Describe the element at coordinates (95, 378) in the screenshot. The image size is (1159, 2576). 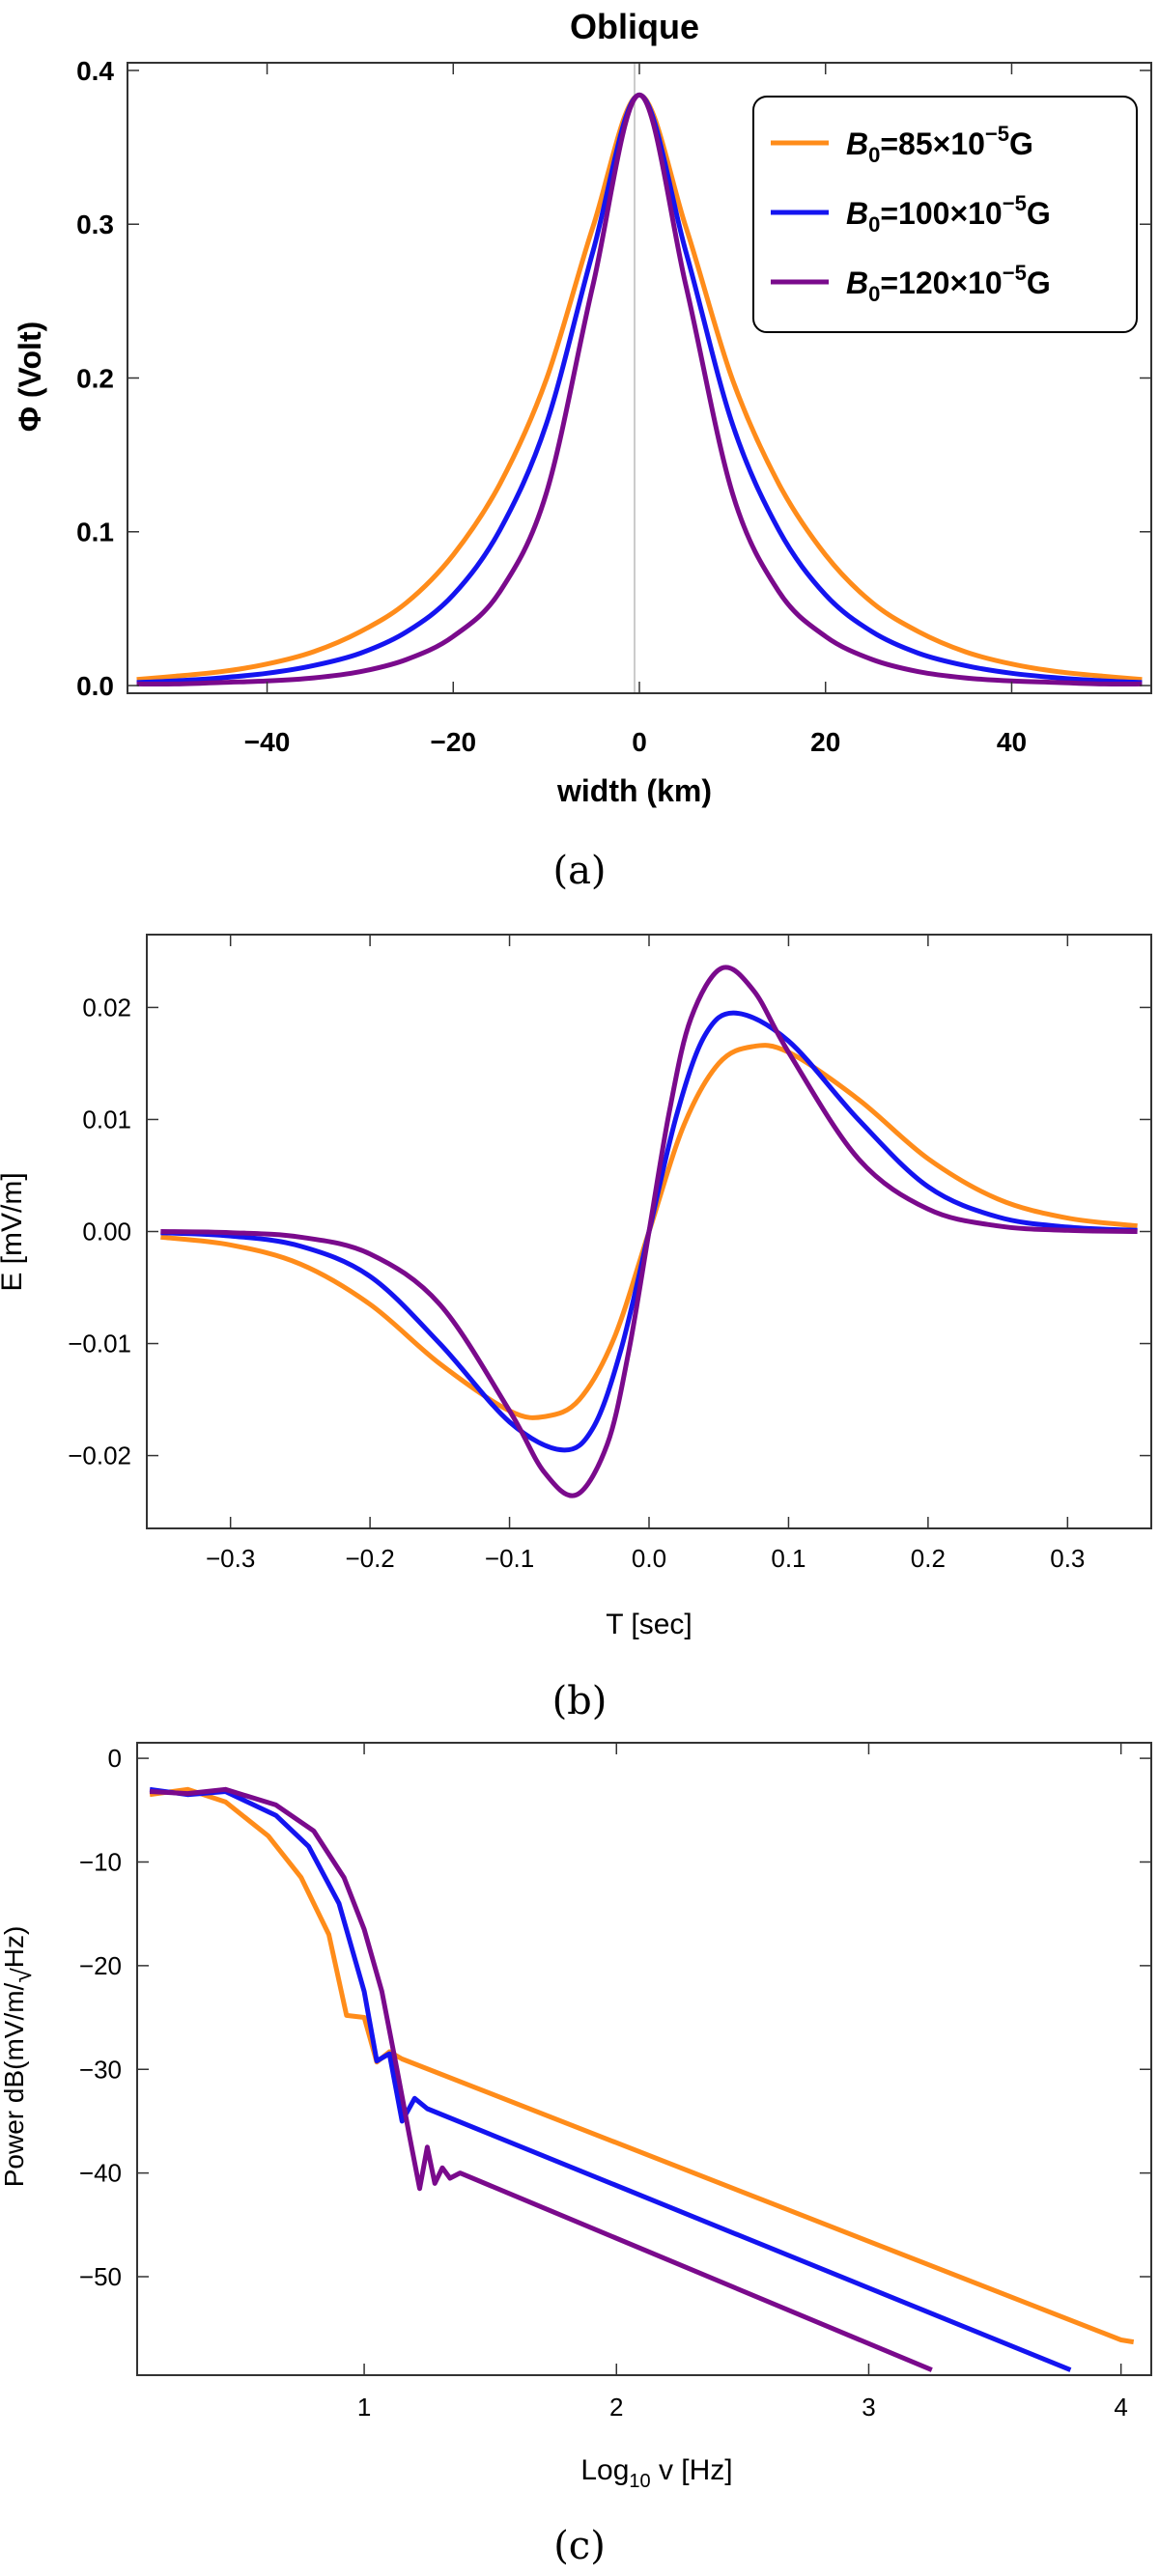
I see `y-tick-label: 0.2` at that location.